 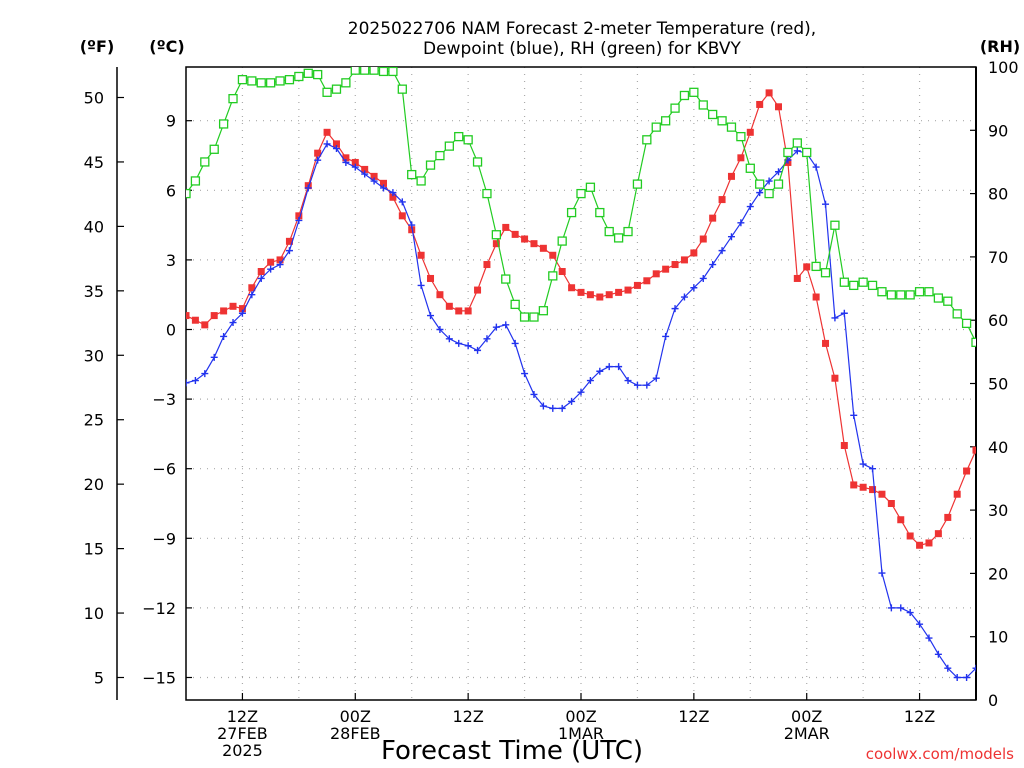 I want to click on celsius-unit-label: (ºC), so click(x=166, y=46).